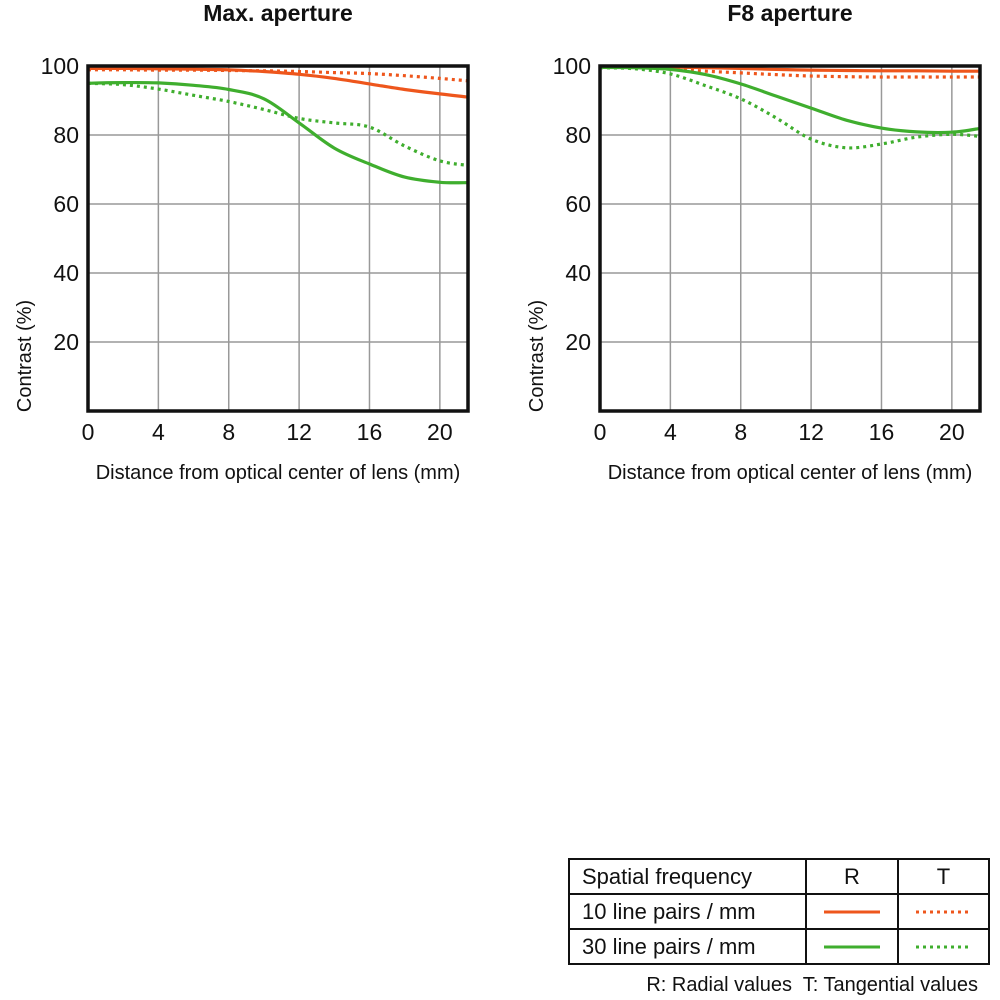  I want to click on legend-row-label: 10 line pairs / mm, so click(687, 911).